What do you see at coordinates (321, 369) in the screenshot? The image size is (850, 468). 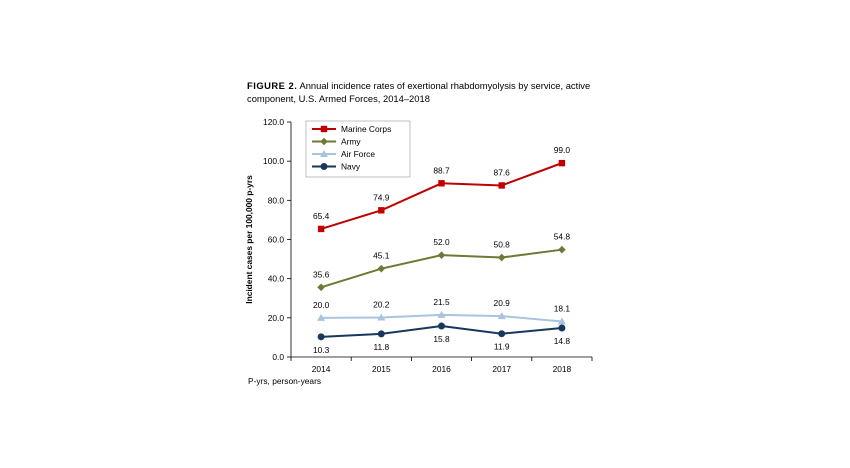 I see `x-tick-label: 2014` at bounding box center [321, 369].